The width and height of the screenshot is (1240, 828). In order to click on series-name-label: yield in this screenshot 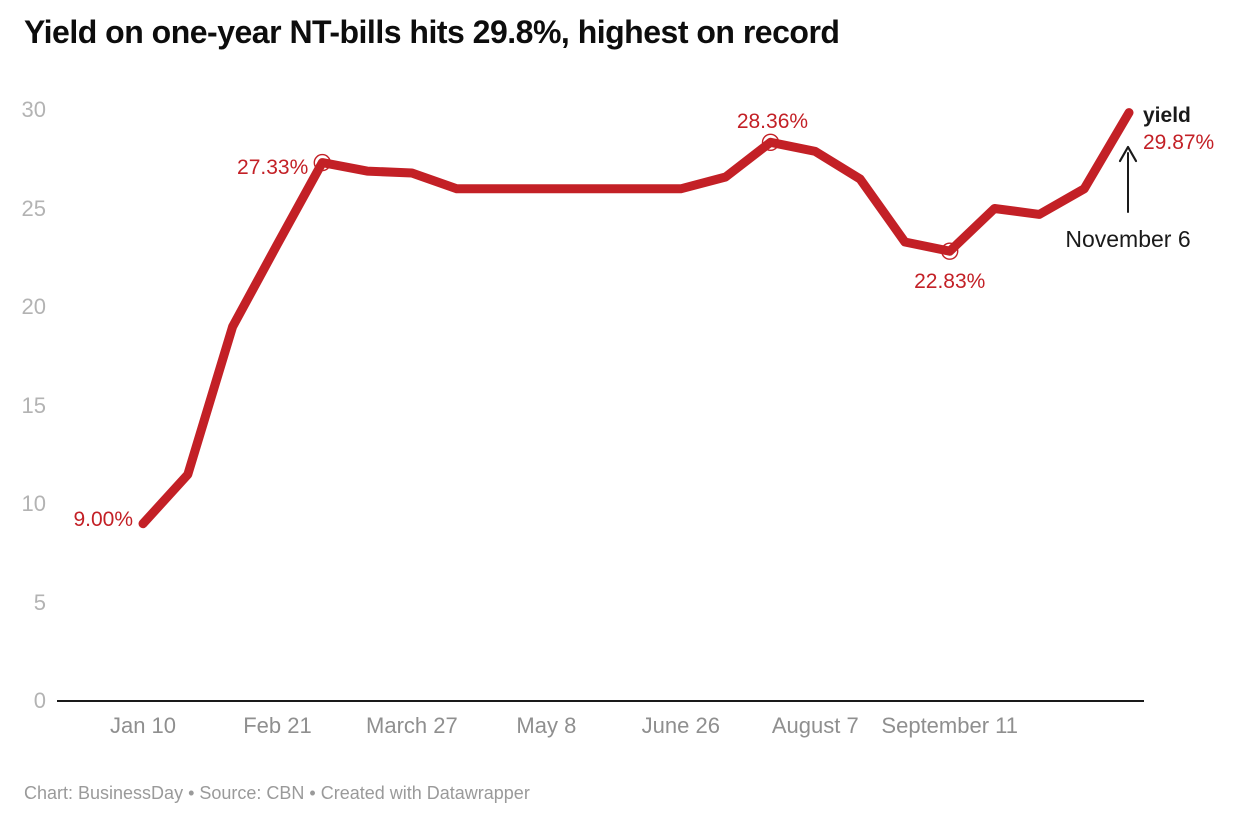, I will do `click(1167, 115)`.